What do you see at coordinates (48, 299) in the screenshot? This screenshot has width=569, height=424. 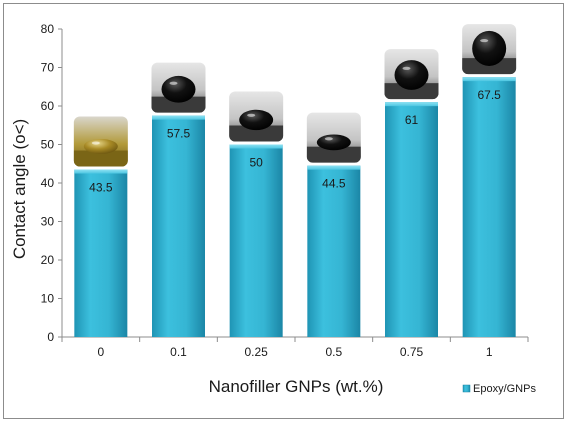 I see `y-tick-label: 10` at bounding box center [48, 299].